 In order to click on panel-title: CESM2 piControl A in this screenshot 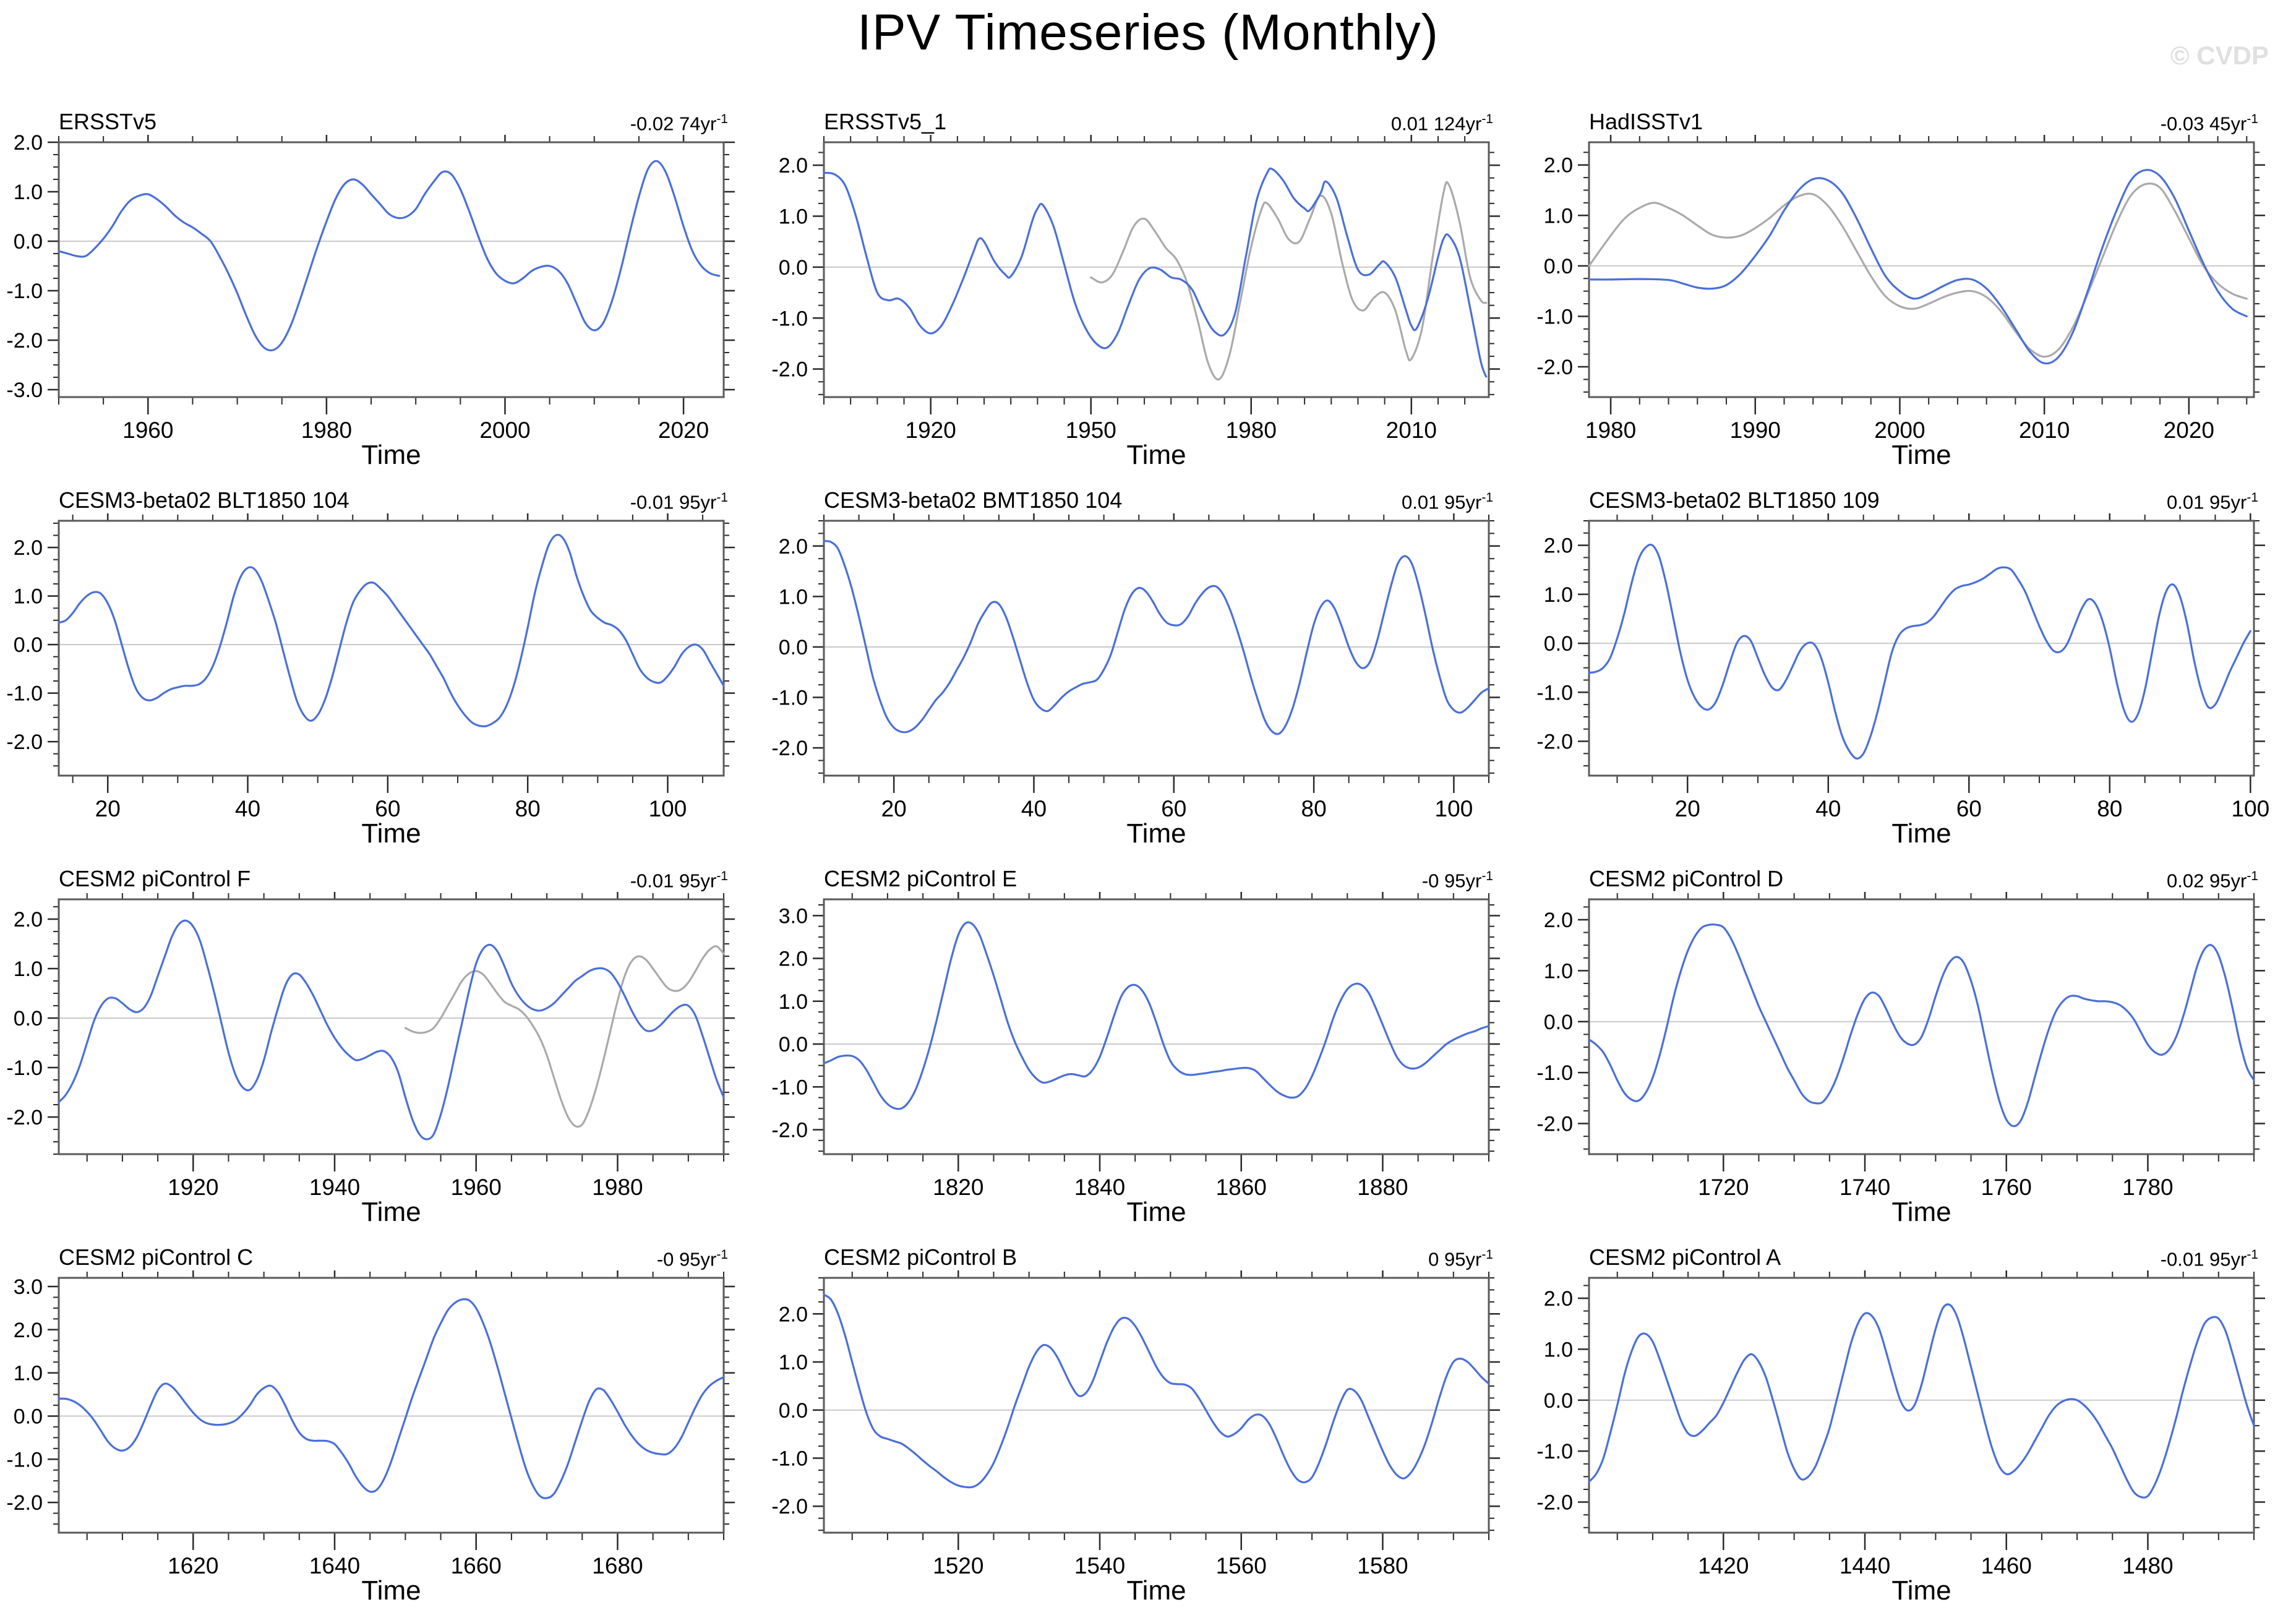, I will do `click(1685, 1257)`.